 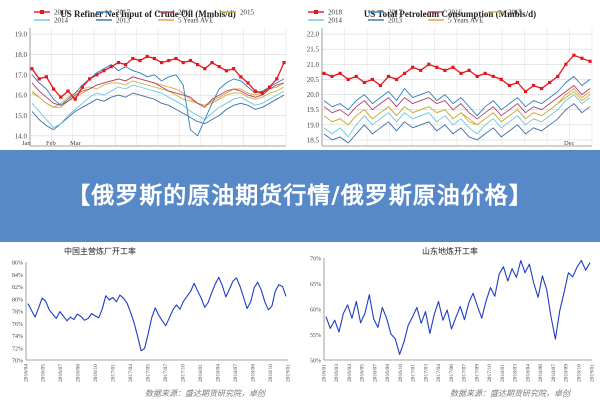 What do you see at coordinates (580, 373) in the screenshot?
I see `x-tick-label: 2018/10` at bounding box center [580, 373].